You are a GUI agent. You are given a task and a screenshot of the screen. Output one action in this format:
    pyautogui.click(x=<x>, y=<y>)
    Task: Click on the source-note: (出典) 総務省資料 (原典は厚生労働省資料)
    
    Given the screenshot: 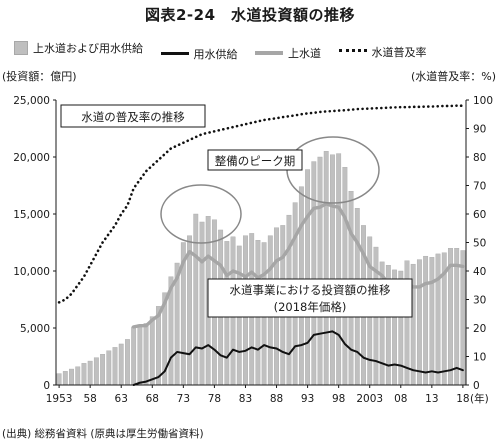 What is the action you would take?
    pyautogui.click(x=103, y=434)
    